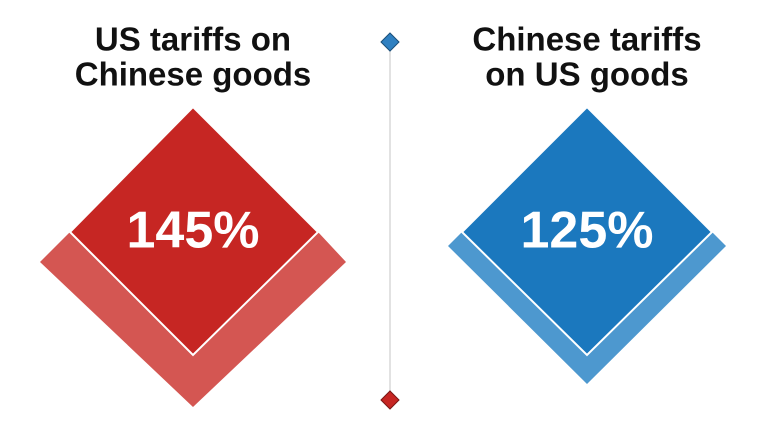  What do you see at coordinates (193, 74) in the screenshot?
I see `panel-title: Chinese goods` at bounding box center [193, 74].